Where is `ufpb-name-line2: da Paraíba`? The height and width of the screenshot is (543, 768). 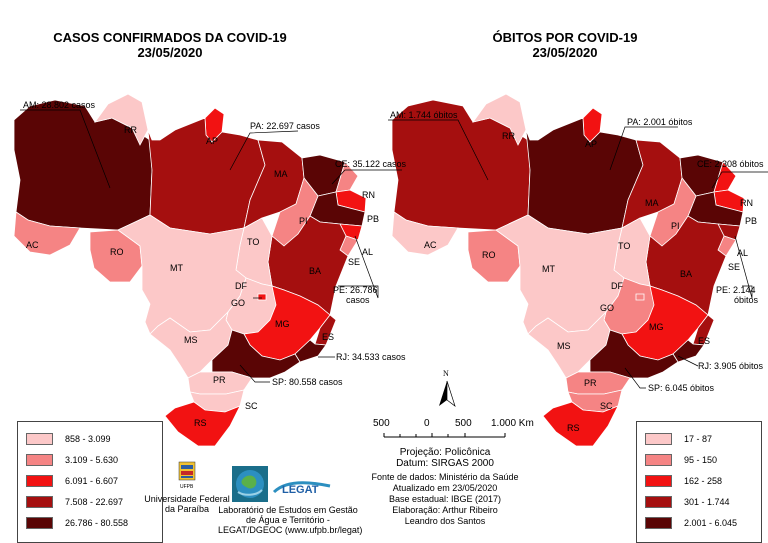 ufpb-name-line2: da Paraíba is located at coordinates (187, 509).